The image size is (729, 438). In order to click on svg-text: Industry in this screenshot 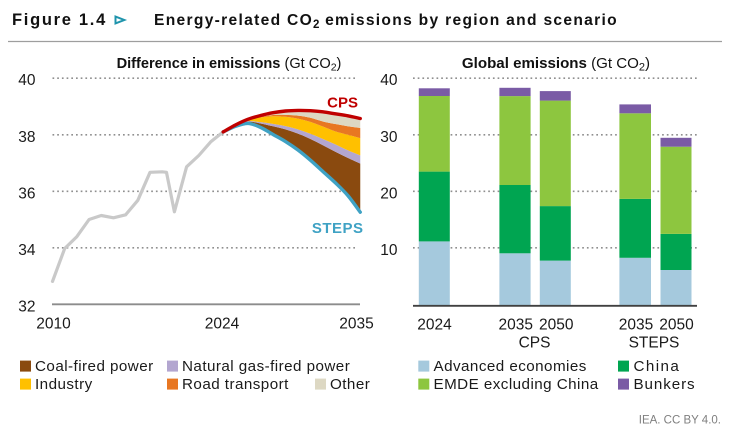, I will do `click(64, 384)`.